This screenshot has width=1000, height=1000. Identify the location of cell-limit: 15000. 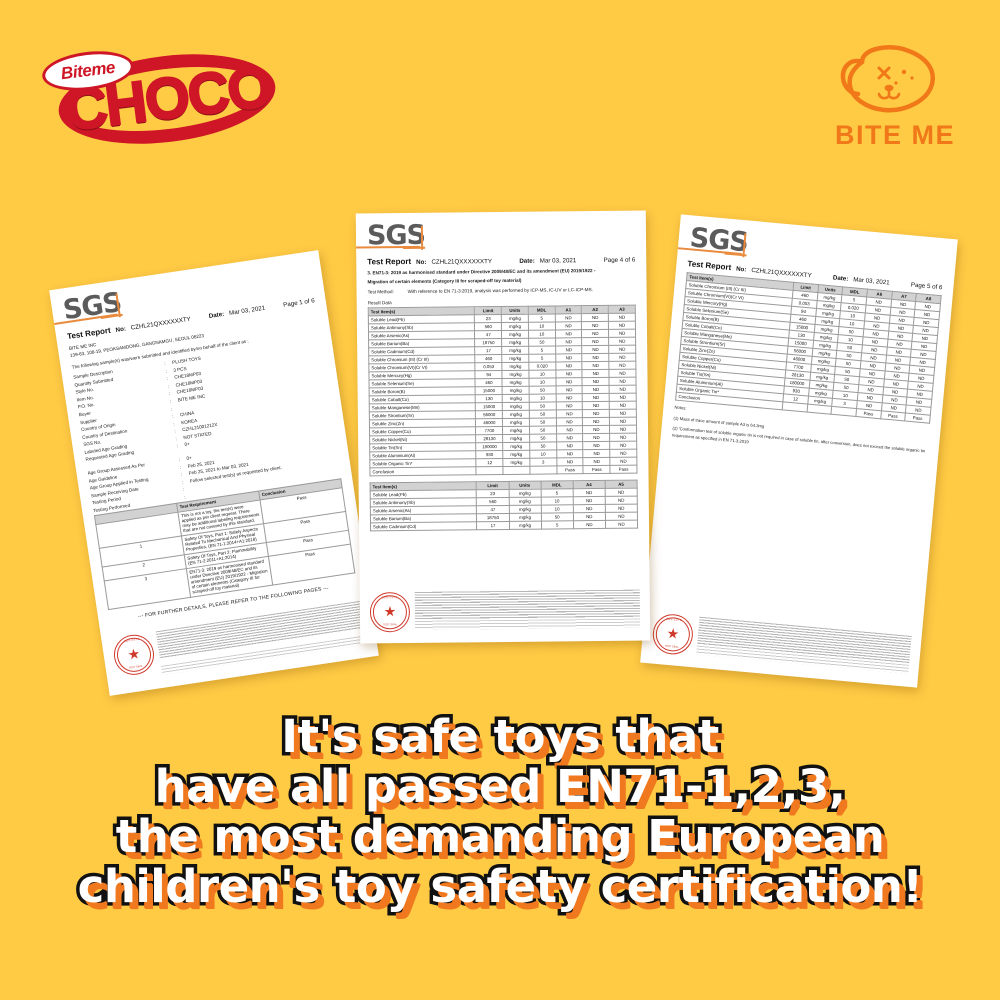
(489, 407).